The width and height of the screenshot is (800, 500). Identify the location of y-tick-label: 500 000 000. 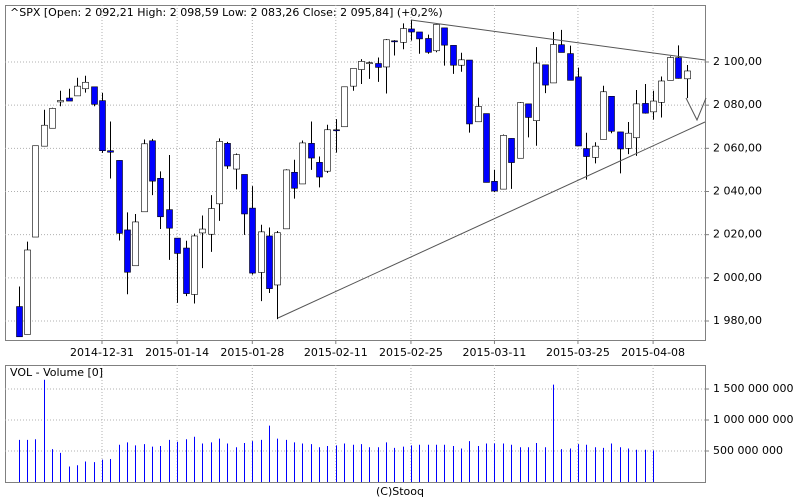
(748, 450).